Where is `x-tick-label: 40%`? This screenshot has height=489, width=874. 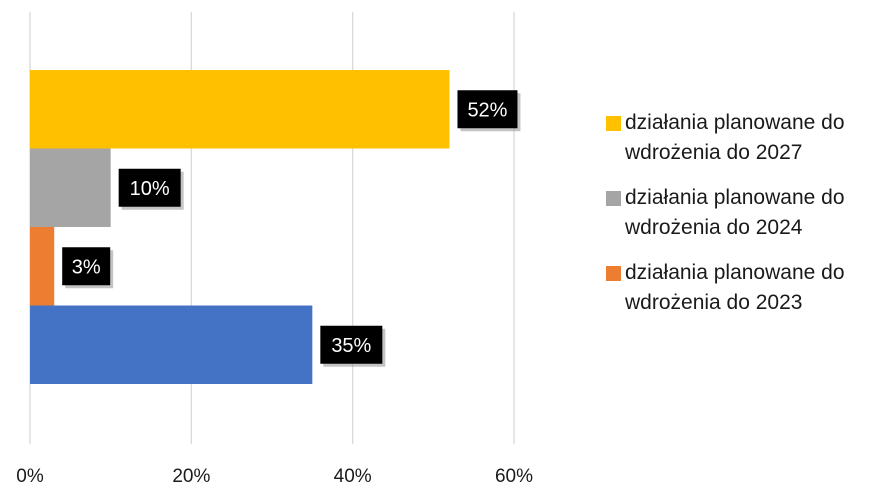 x-tick-label: 40% is located at coordinates (353, 476).